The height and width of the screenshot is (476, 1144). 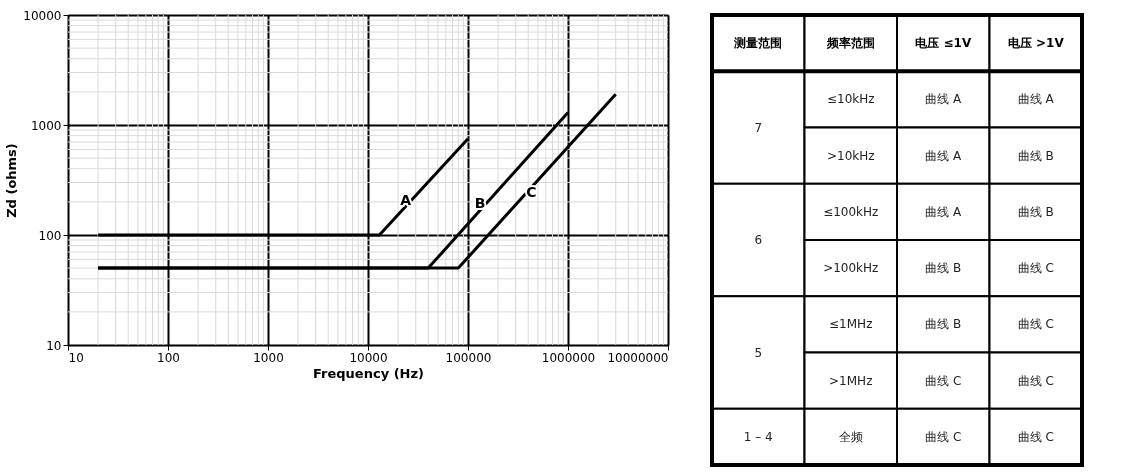 What do you see at coordinates (758, 240) in the screenshot?
I see `category-label: 6` at bounding box center [758, 240].